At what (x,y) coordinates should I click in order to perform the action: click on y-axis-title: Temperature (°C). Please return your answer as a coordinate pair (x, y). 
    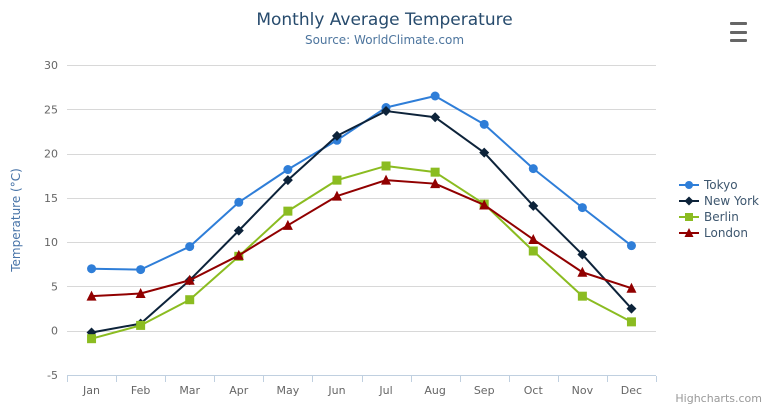
    Looking at the image, I should click on (16, 220).